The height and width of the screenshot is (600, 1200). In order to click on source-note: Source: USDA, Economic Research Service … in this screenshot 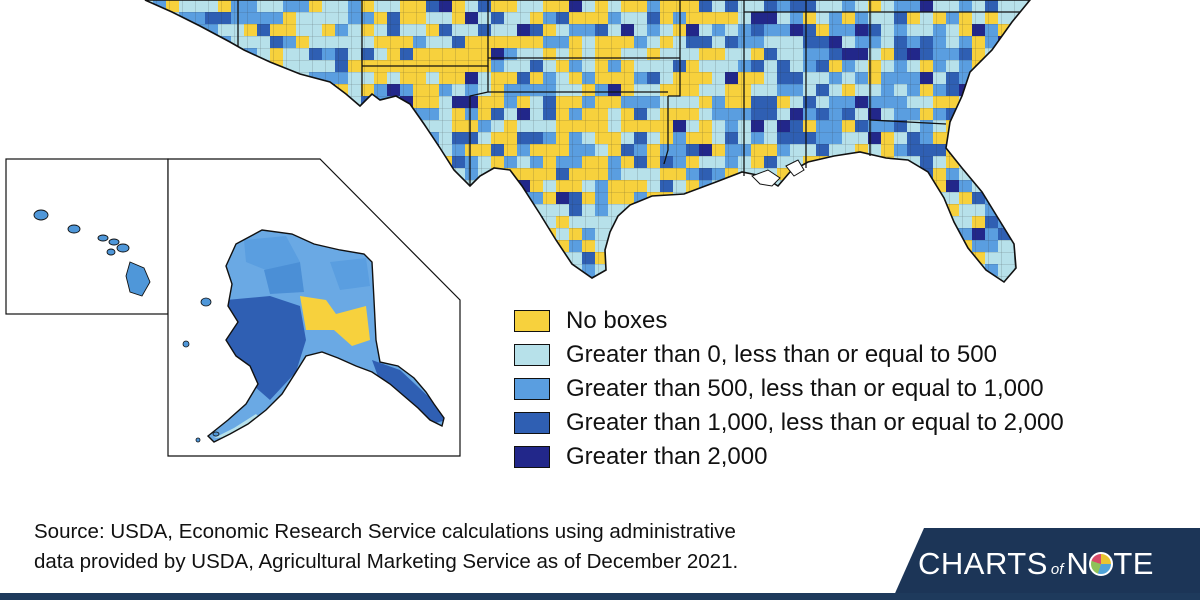, I will do `click(454, 547)`.